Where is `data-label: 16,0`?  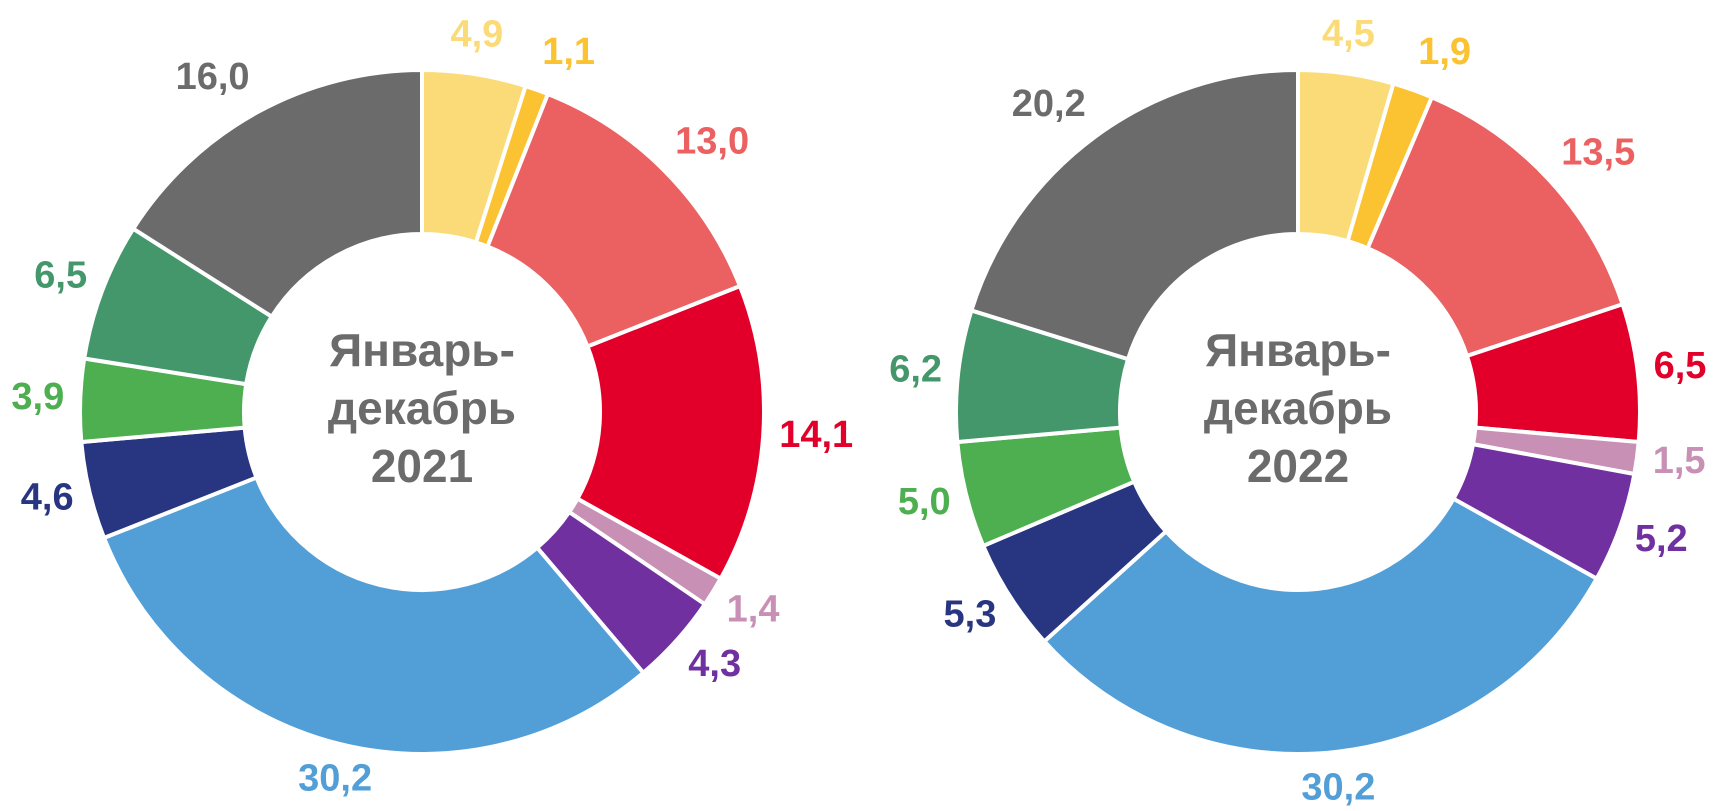
data-label: 16,0 is located at coordinates (213, 77).